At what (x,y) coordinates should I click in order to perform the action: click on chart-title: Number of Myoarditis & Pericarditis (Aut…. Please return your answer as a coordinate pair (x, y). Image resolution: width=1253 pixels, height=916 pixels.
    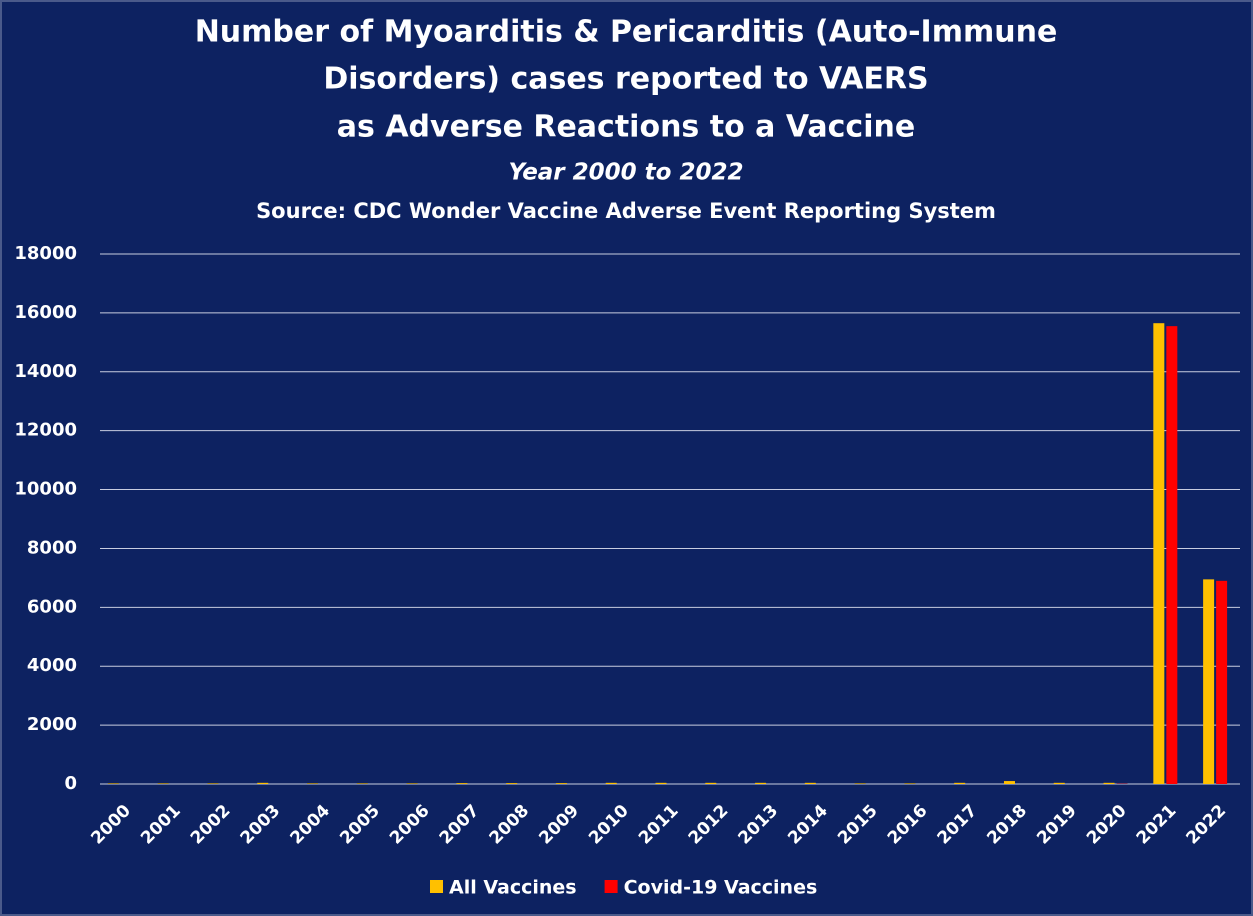
    Looking at the image, I should click on (626, 32).